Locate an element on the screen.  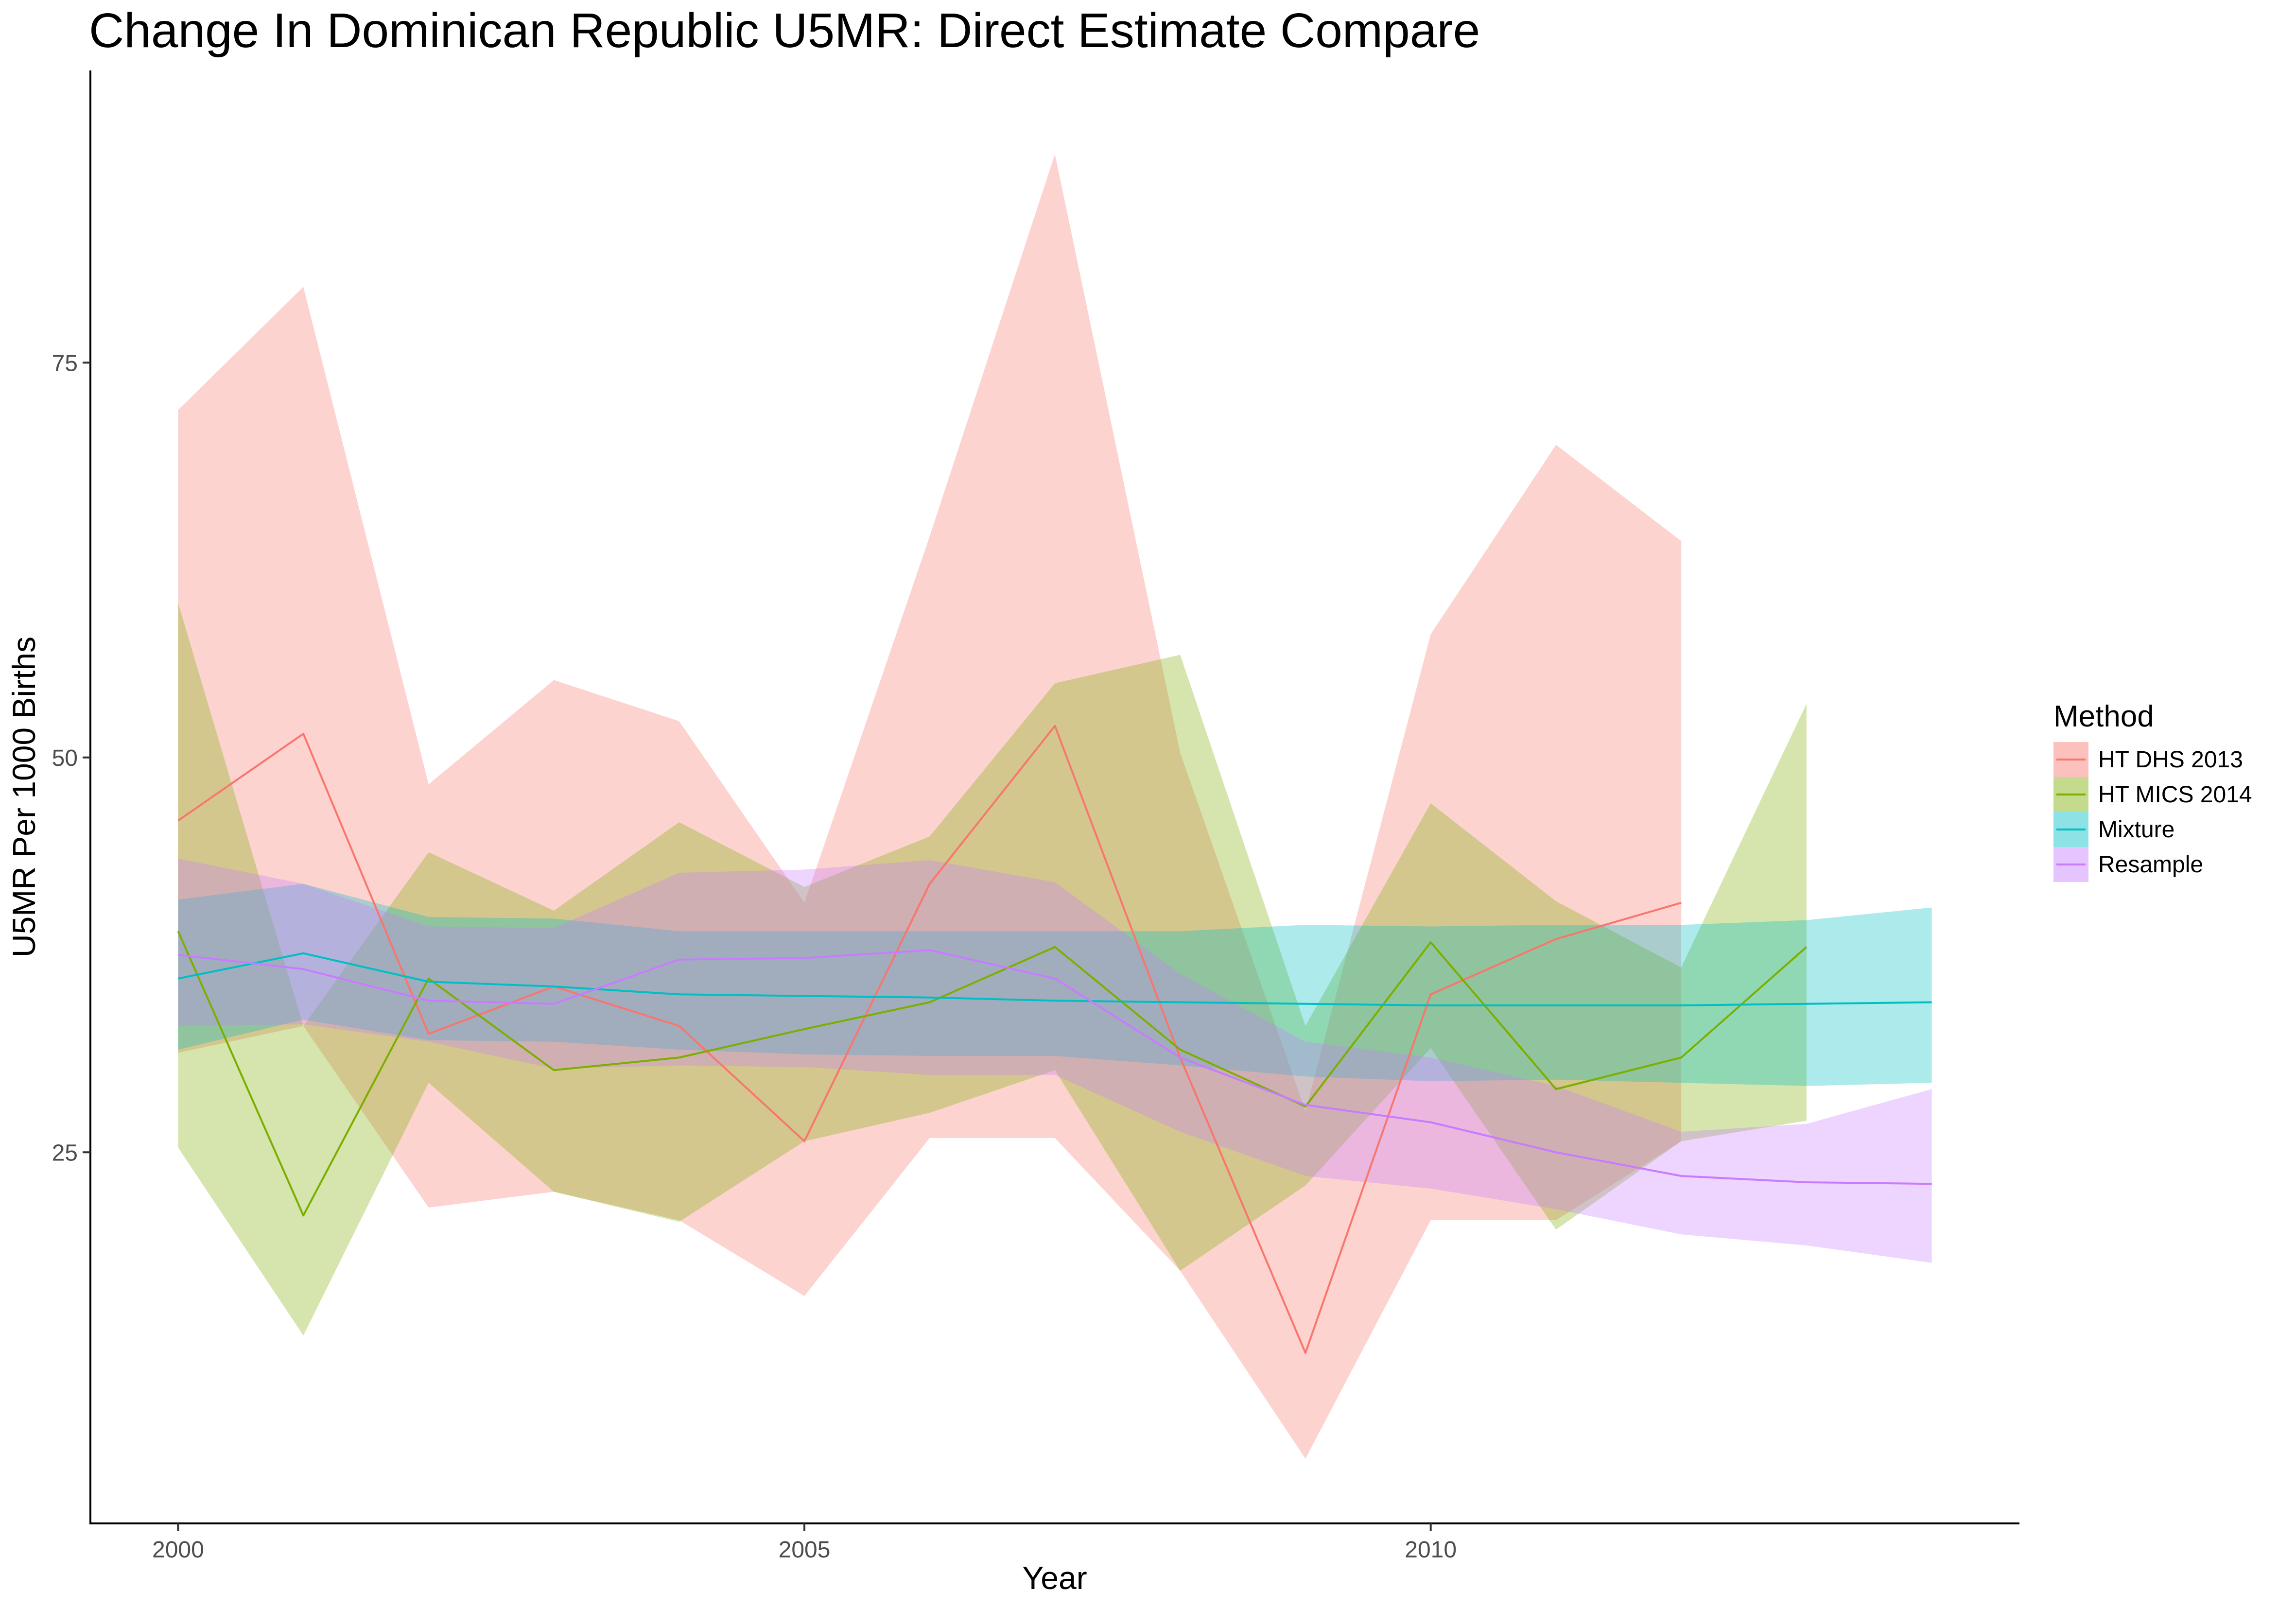
ribbon-mixture is located at coordinates (1055, 984).